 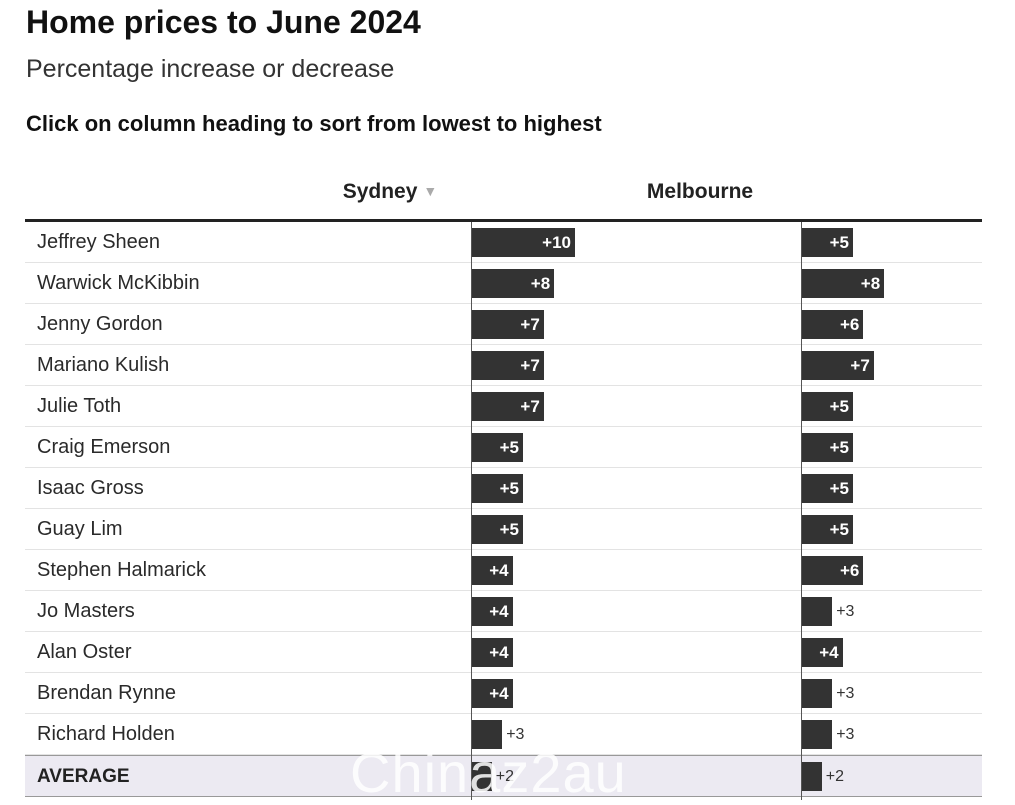 I want to click on table-row: Alan Oster +4 +4, so click(x=503, y=652).